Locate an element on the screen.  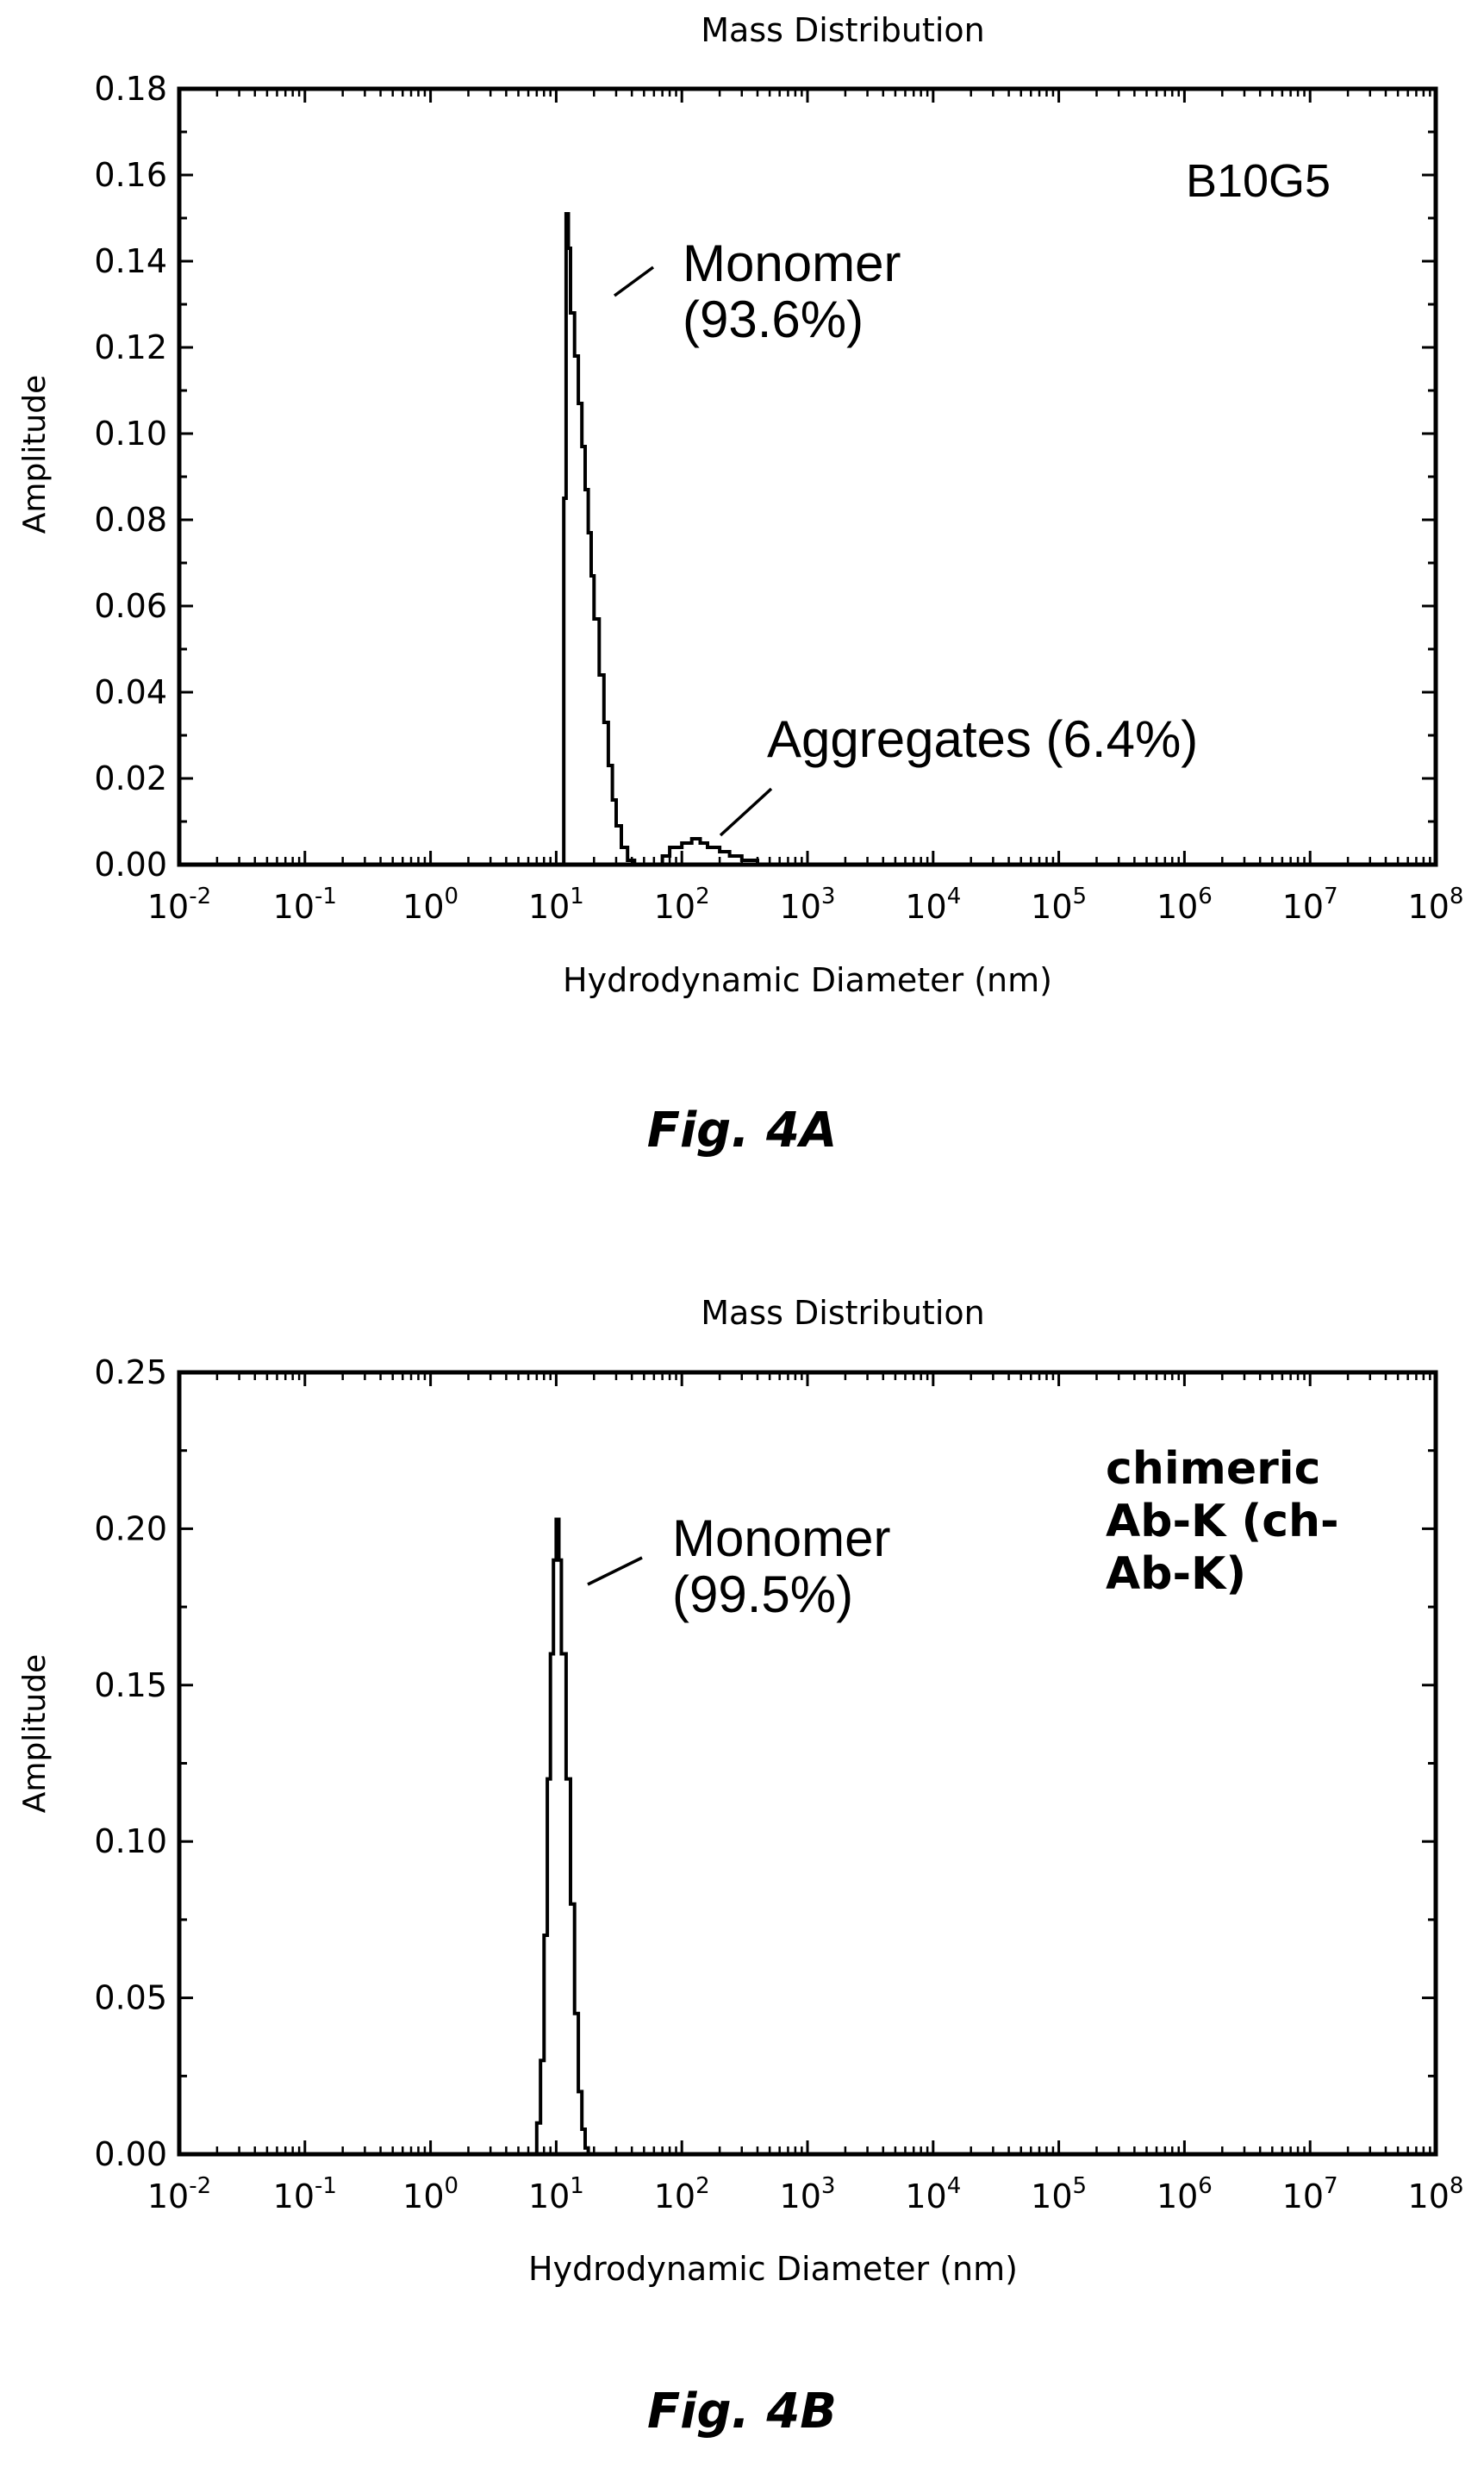
y-tick-label: 0.05 is located at coordinates (130, 1998).